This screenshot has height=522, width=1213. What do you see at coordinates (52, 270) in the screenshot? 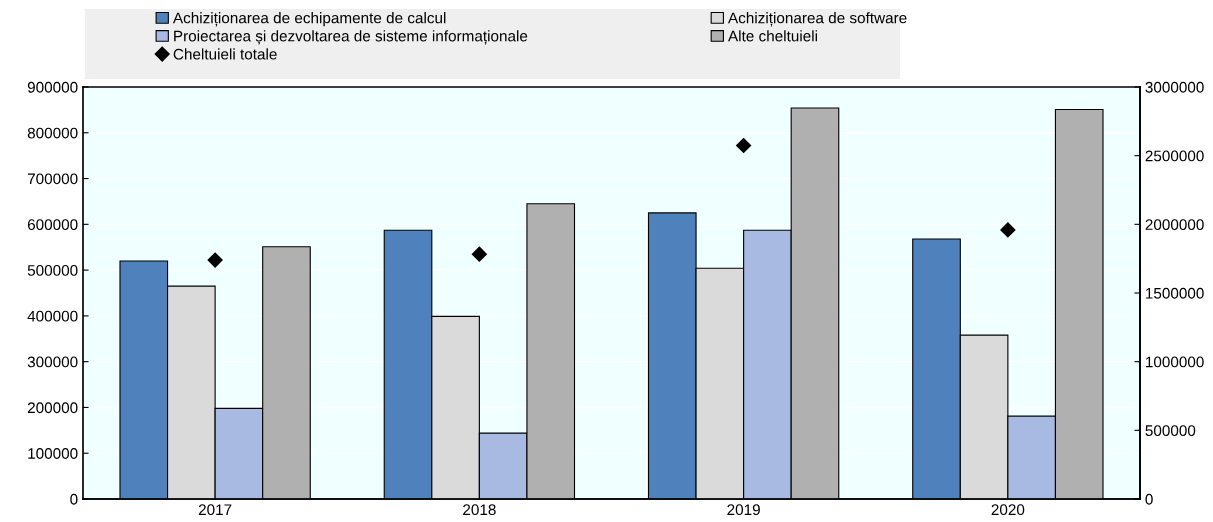
I see `y-tick-label: 500000` at bounding box center [52, 270].